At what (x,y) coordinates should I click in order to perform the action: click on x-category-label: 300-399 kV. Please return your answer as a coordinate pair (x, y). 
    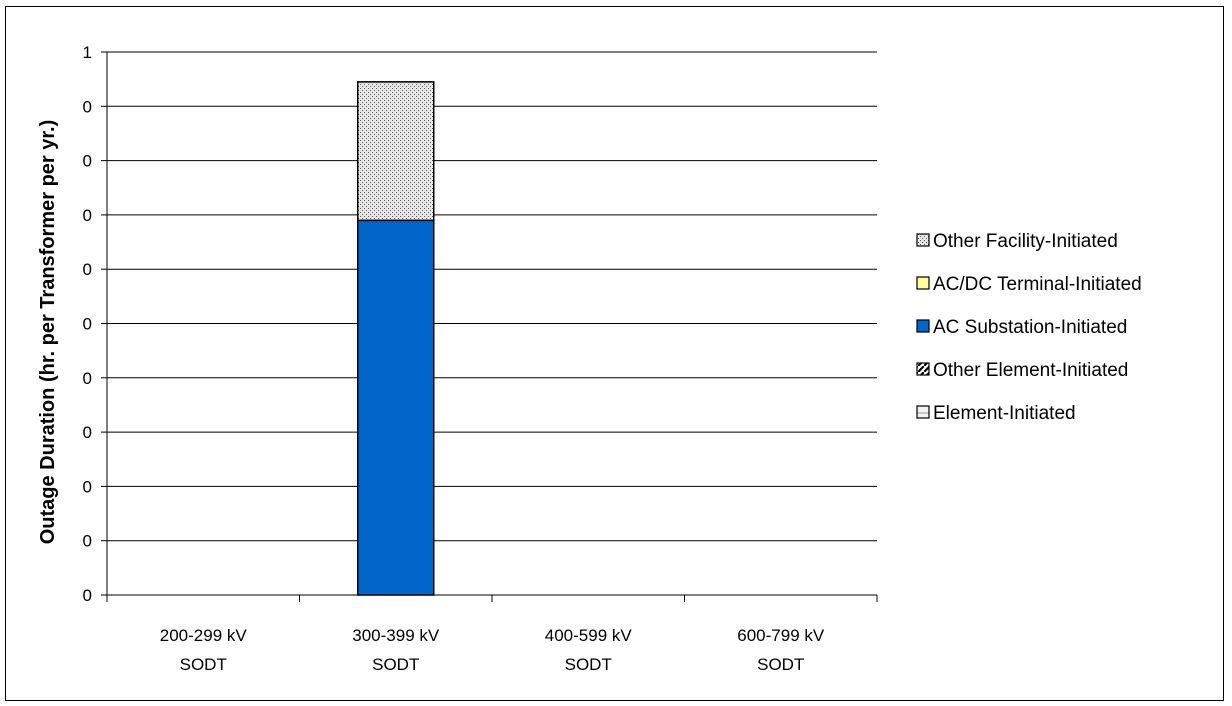
    Looking at the image, I should click on (396, 635).